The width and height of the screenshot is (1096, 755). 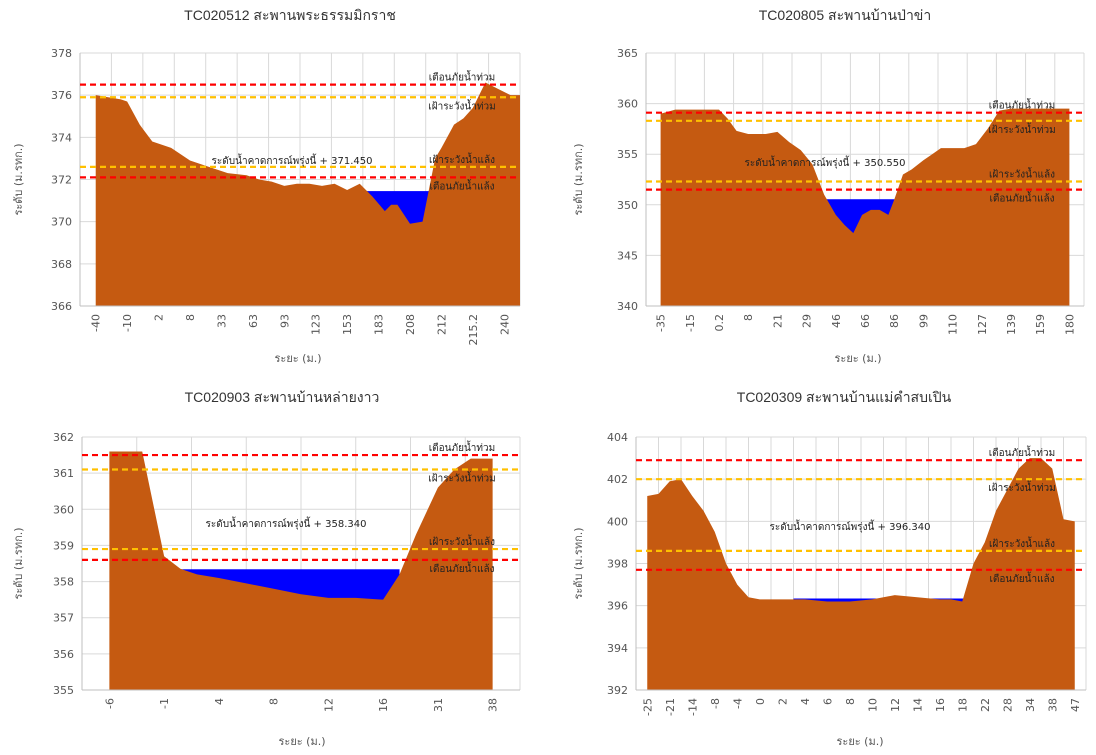 I want to click on x-tick-label: 99, so click(x=923, y=321).